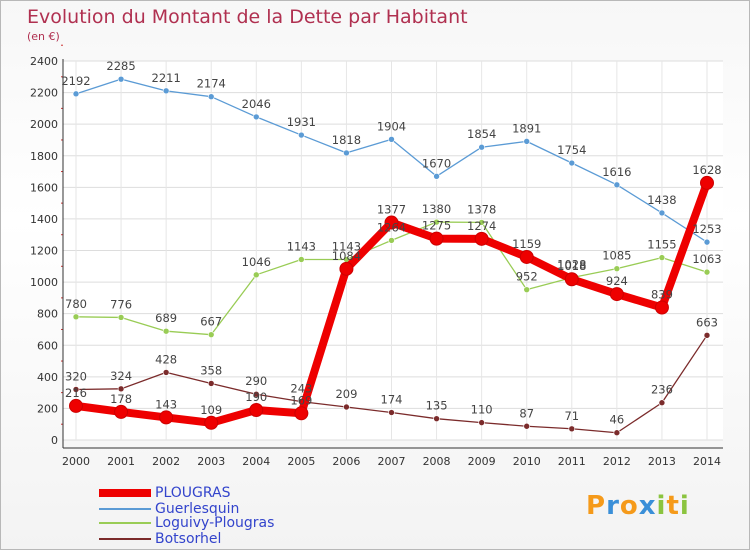  I want to click on data-label: 1854, so click(481, 134).